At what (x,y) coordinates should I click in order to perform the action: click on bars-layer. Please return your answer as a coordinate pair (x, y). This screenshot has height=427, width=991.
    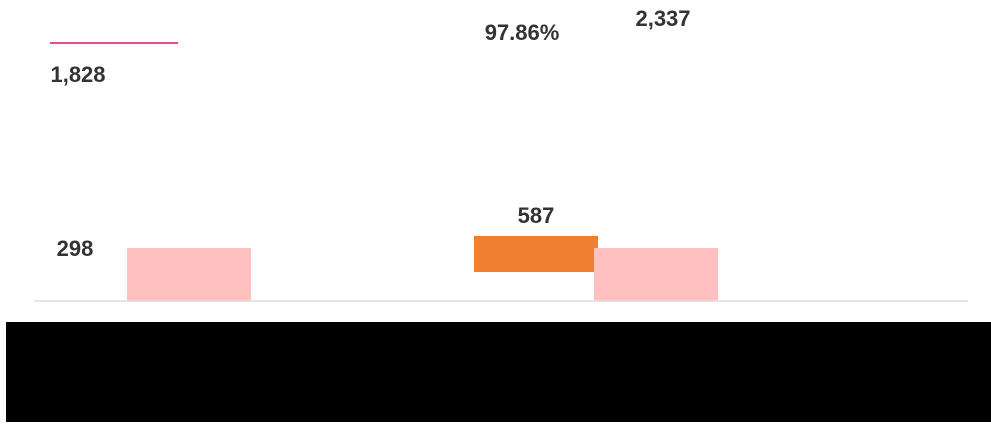
    Looking at the image, I should click on (422, 268).